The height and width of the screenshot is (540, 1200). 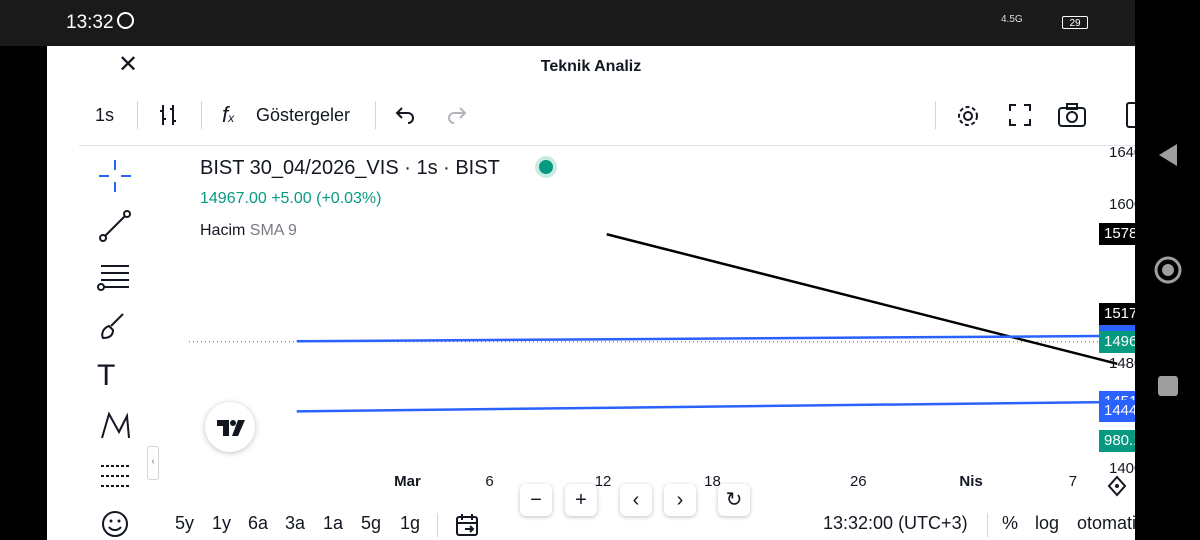 What do you see at coordinates (118, 279) in the screenshot?
I see `fib-levels-icon` at bounding box center [118, 279].